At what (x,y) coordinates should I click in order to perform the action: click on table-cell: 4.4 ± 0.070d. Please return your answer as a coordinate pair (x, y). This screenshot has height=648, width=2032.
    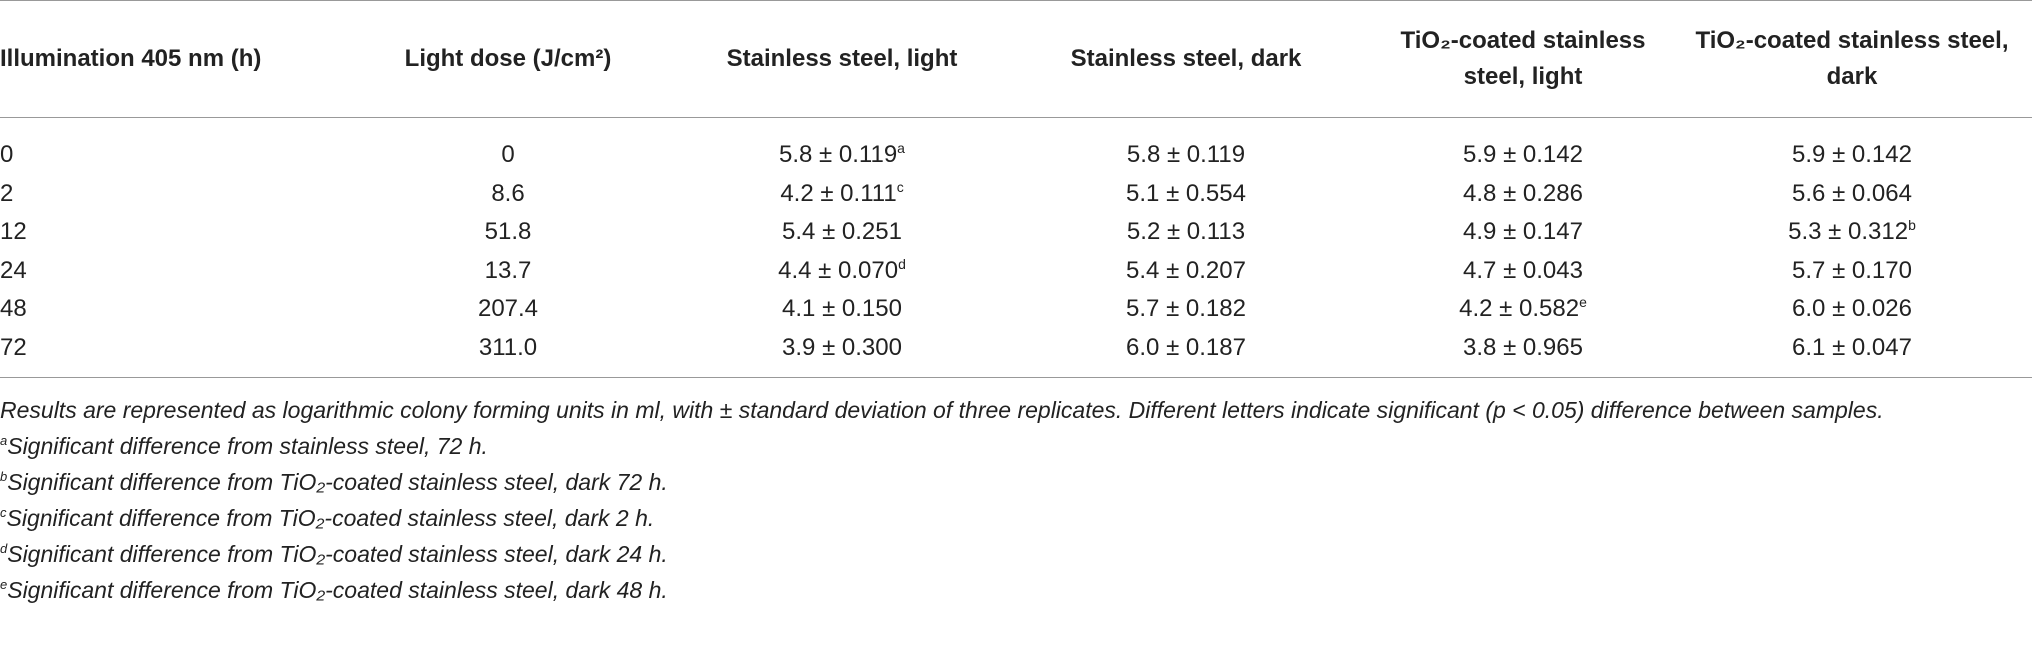
    Looking at the image, I should click on (842, 271).